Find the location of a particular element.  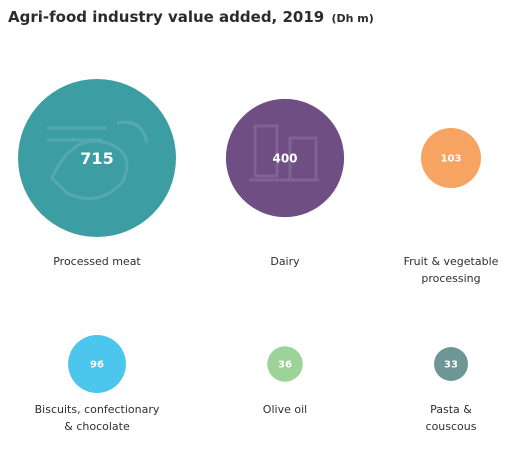

bubble-category-label: Biscuits, confectionary is located at coordinates (97, 409).